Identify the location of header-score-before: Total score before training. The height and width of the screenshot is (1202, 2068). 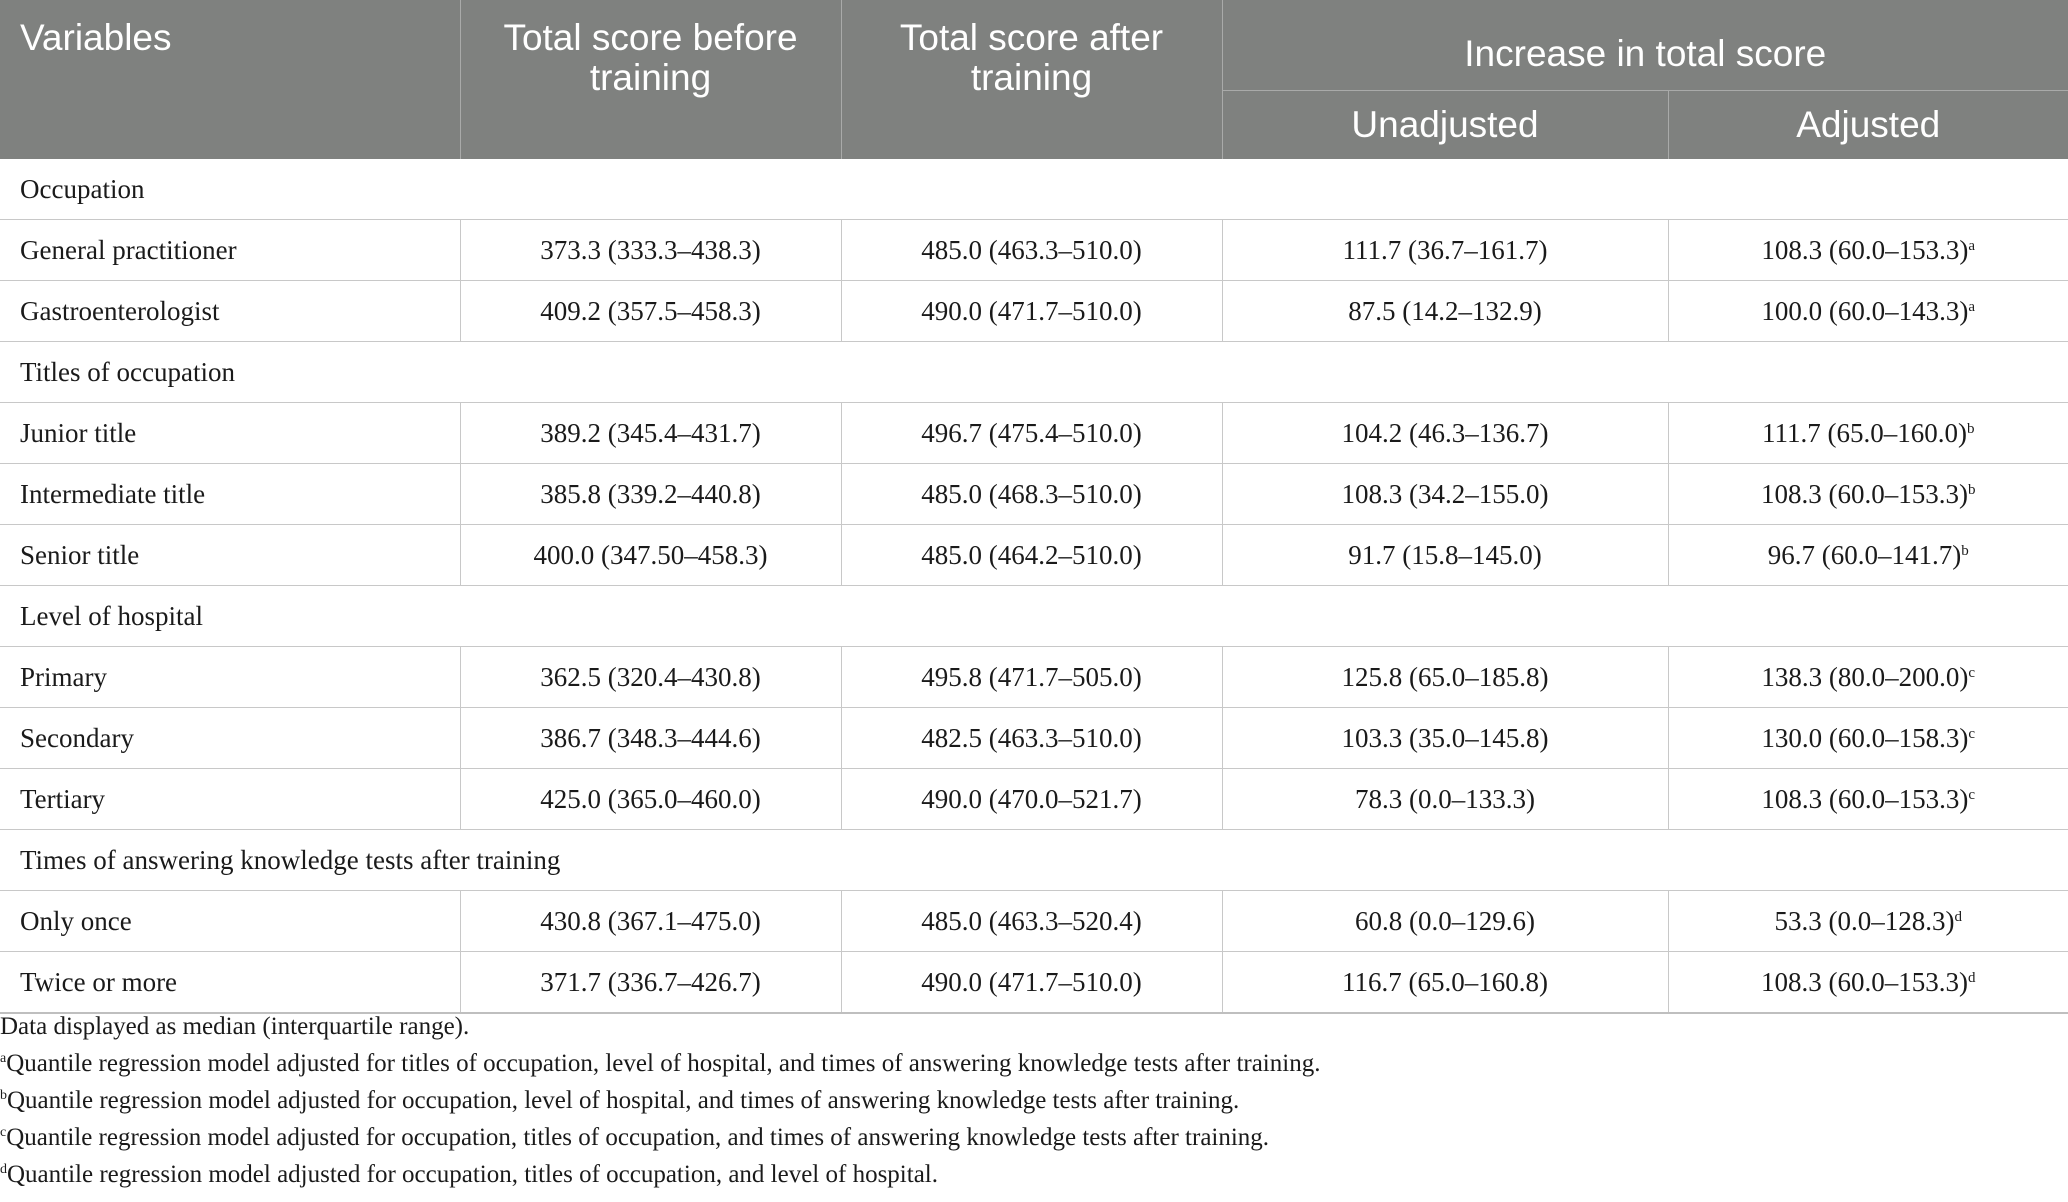
(651, 79).